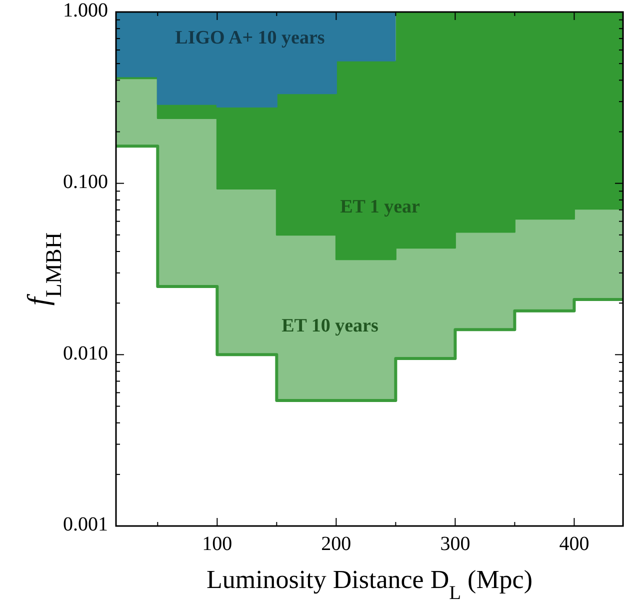 This screenshot has height=600, width=624. I want to click on y-tick-label: 0.100, so click(85, 181).